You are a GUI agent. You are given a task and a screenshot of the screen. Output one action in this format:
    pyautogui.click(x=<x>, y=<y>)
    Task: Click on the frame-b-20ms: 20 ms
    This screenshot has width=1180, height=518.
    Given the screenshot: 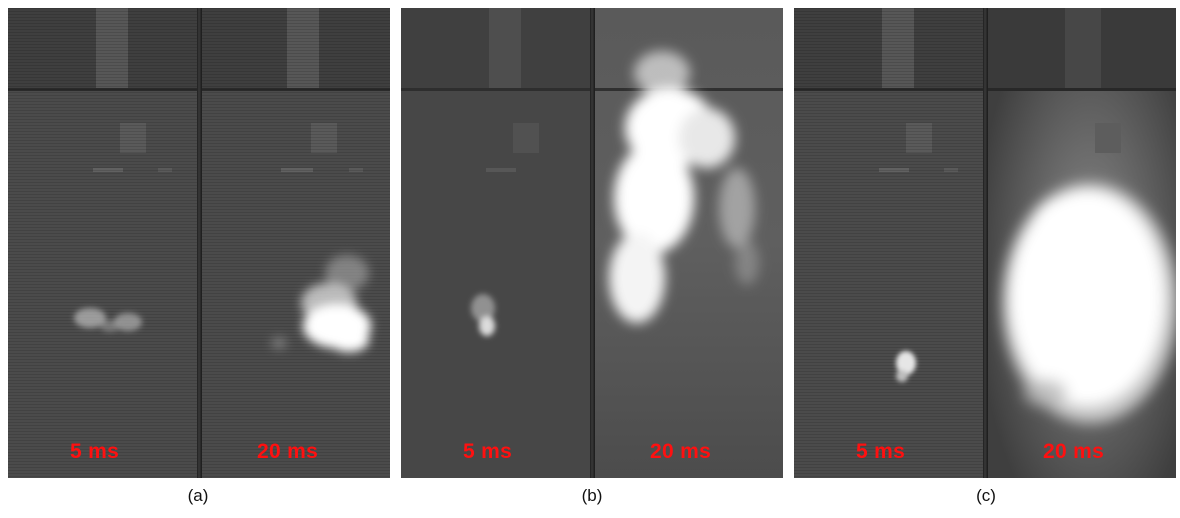 What is the action you would take?
    pyautogui.click(x=687, y=243)
    